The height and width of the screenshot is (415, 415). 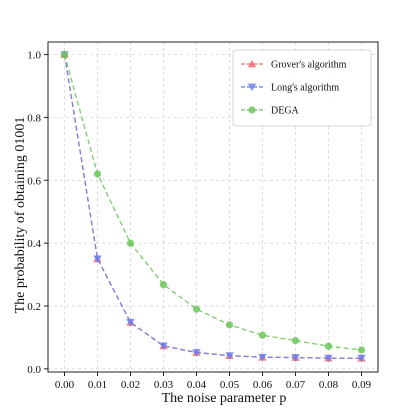 What do you see at coordinates (20, 215) in the screenshot?
I see `y-axis-label: The probability of obtaining 01001` at bounding box center [20, 215].